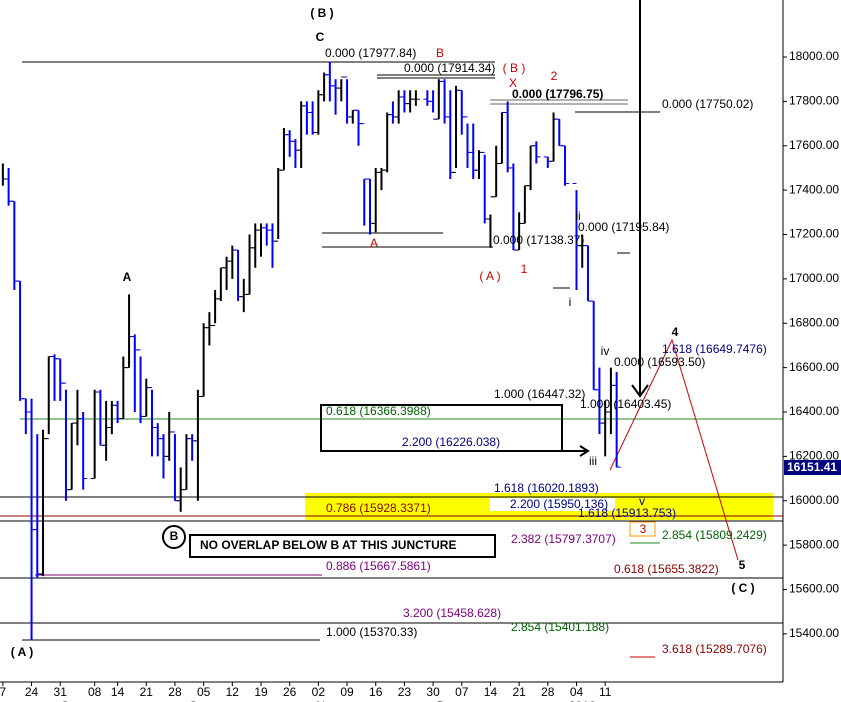 Image resolution: width=841 pixels, height=702 pixels. What do you see at coordinates (642, 501) in the screenshot?
I see `annotation: v` at bounding box center [642, 501].